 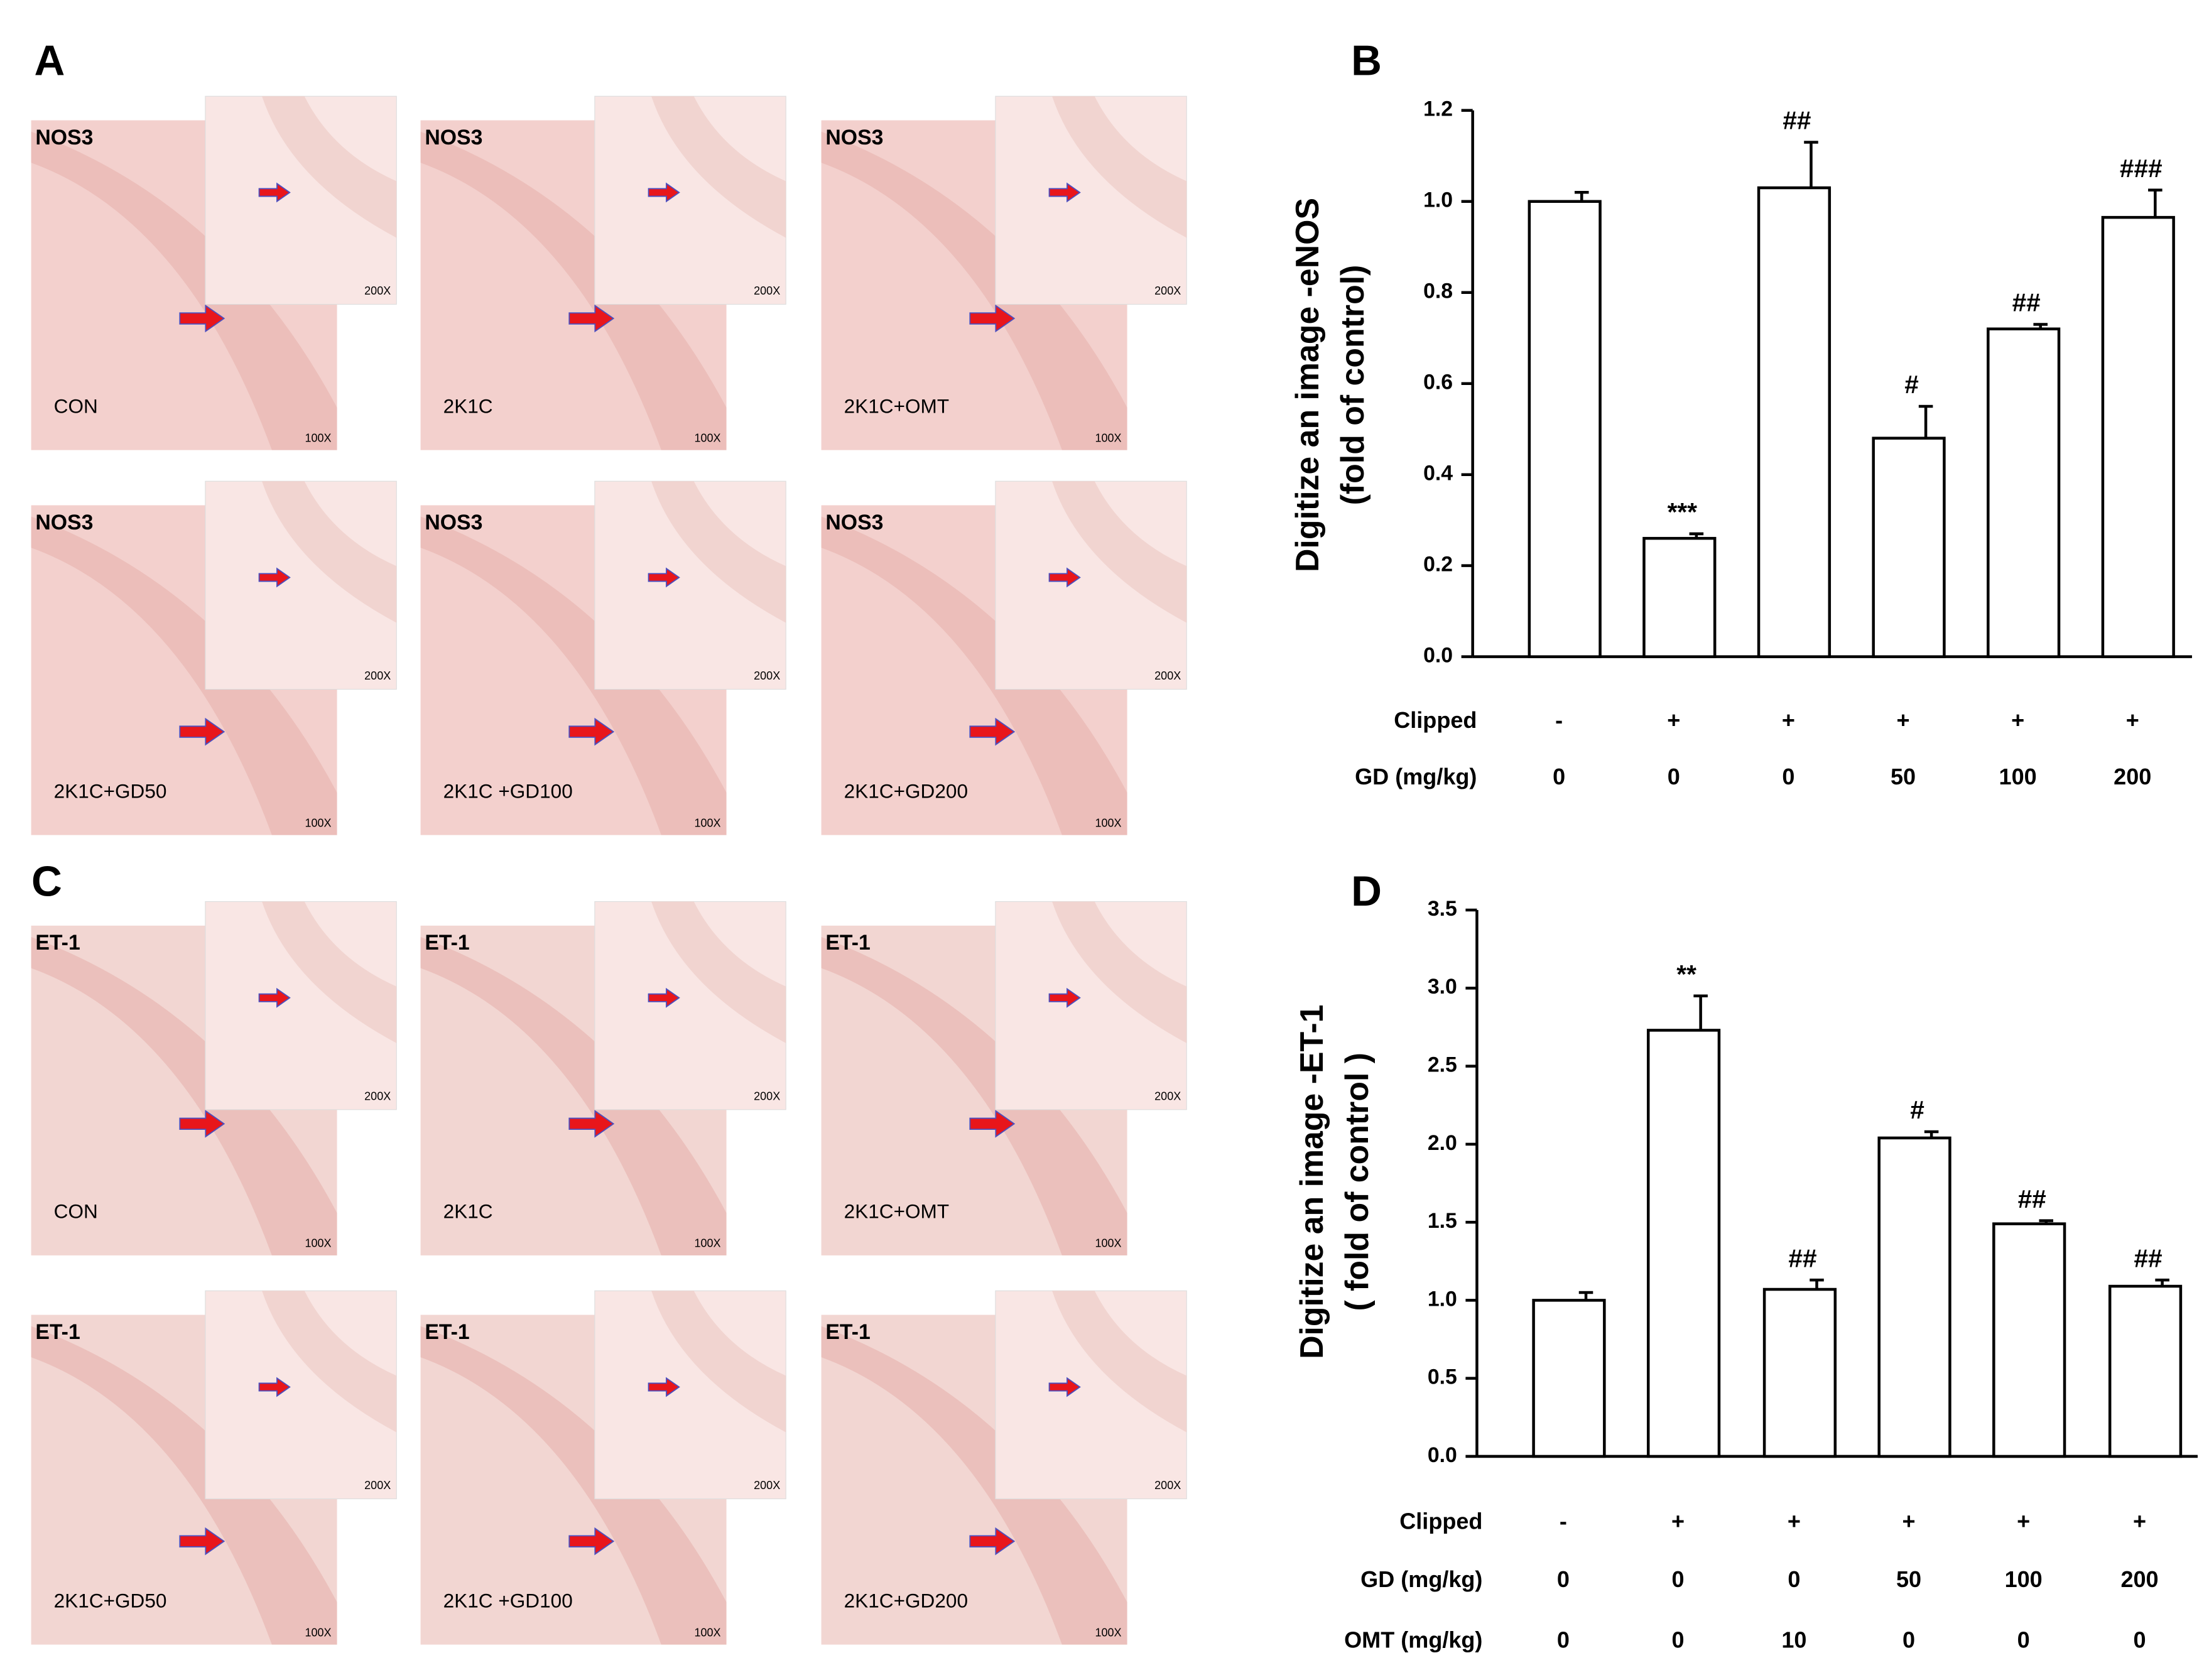 I want to click on y-tick-label: 0.6, so click(x=1438, y=382).